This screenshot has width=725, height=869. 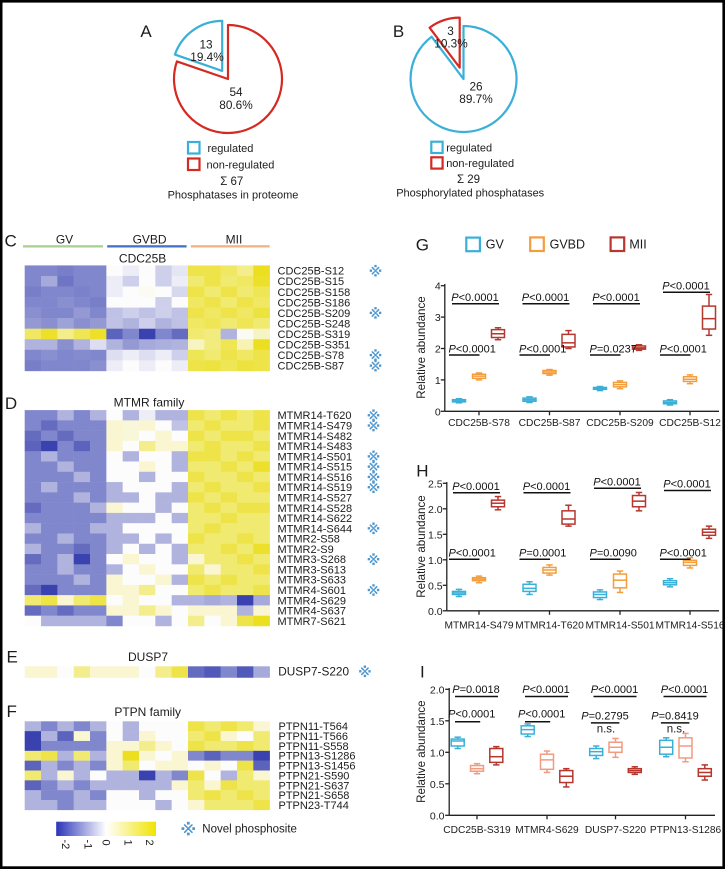 What do you see at coordinates (435, 561) in the screenshot?
I see `svg-text: 1.0` at bounding box center [435, 561].